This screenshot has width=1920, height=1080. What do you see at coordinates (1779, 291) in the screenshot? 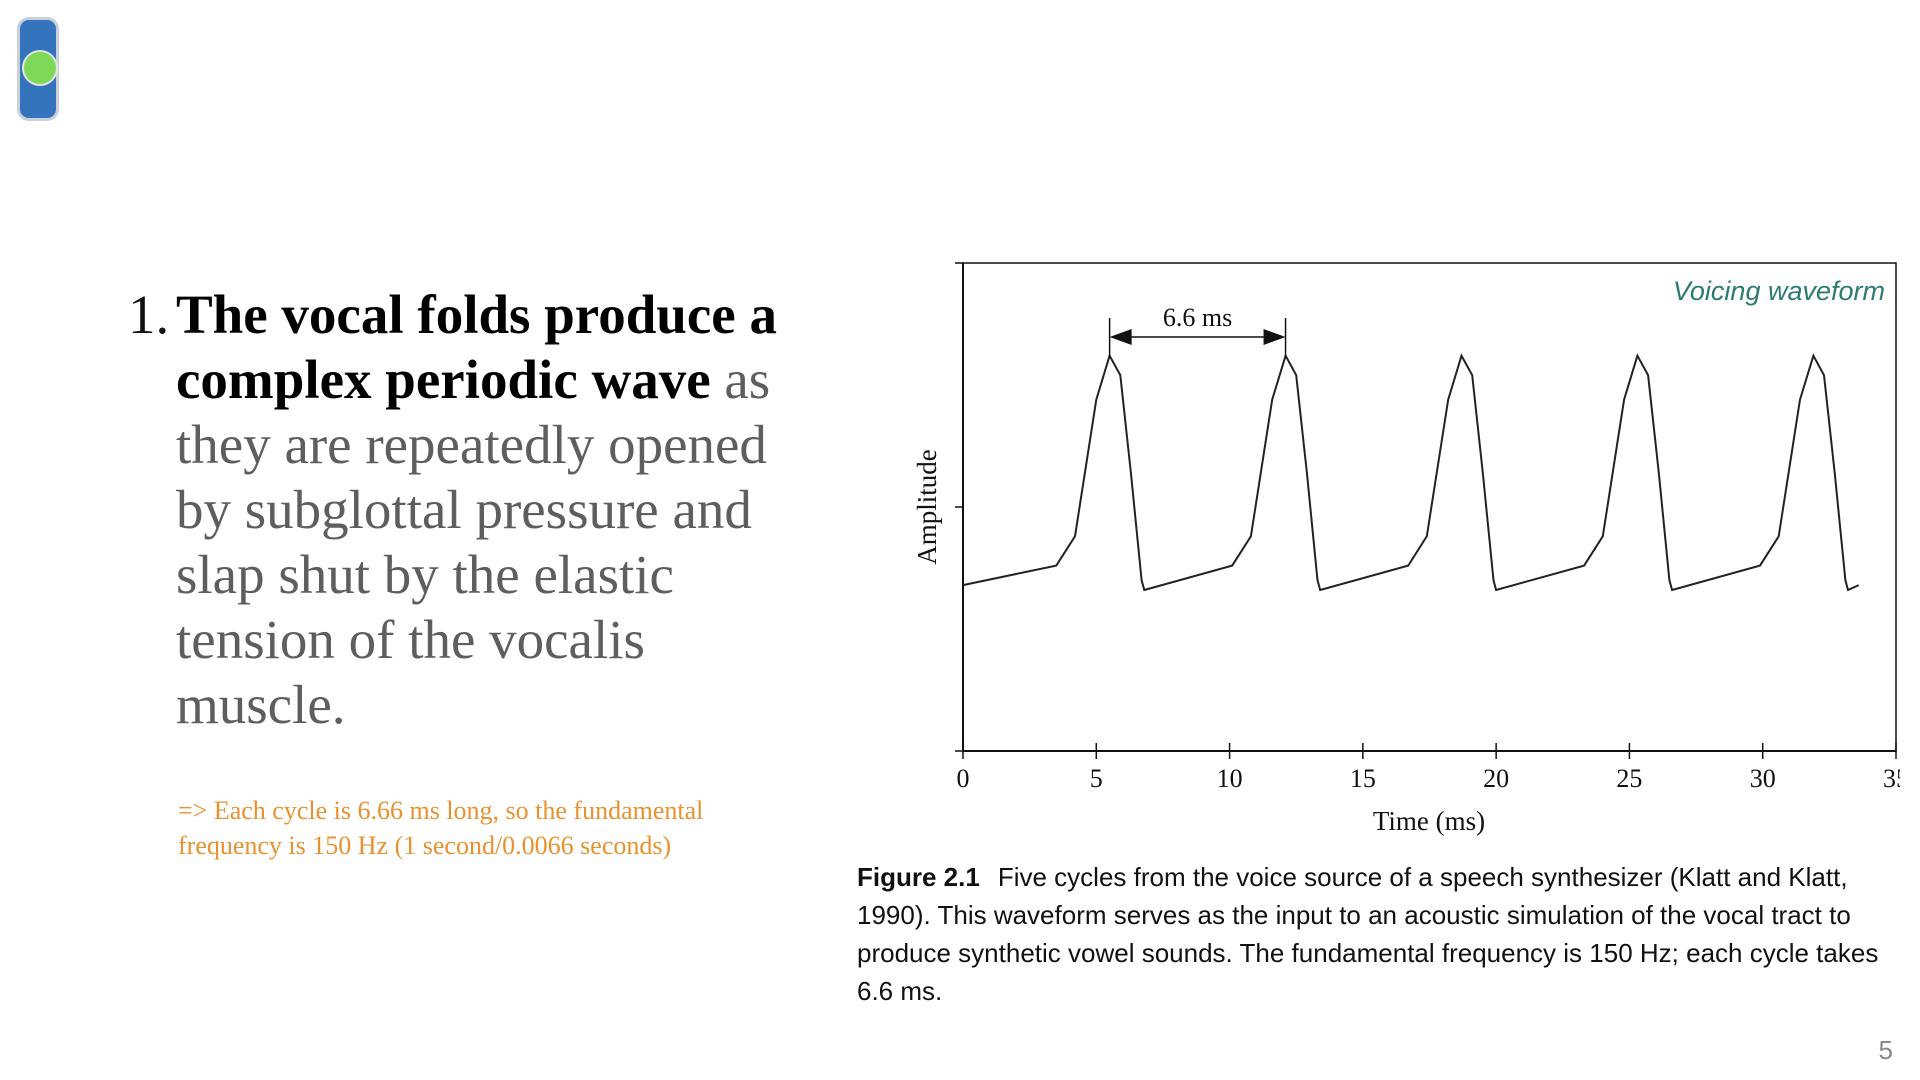
I see `chart-title: Voicing waveform` at bounding box center [1779, 291].